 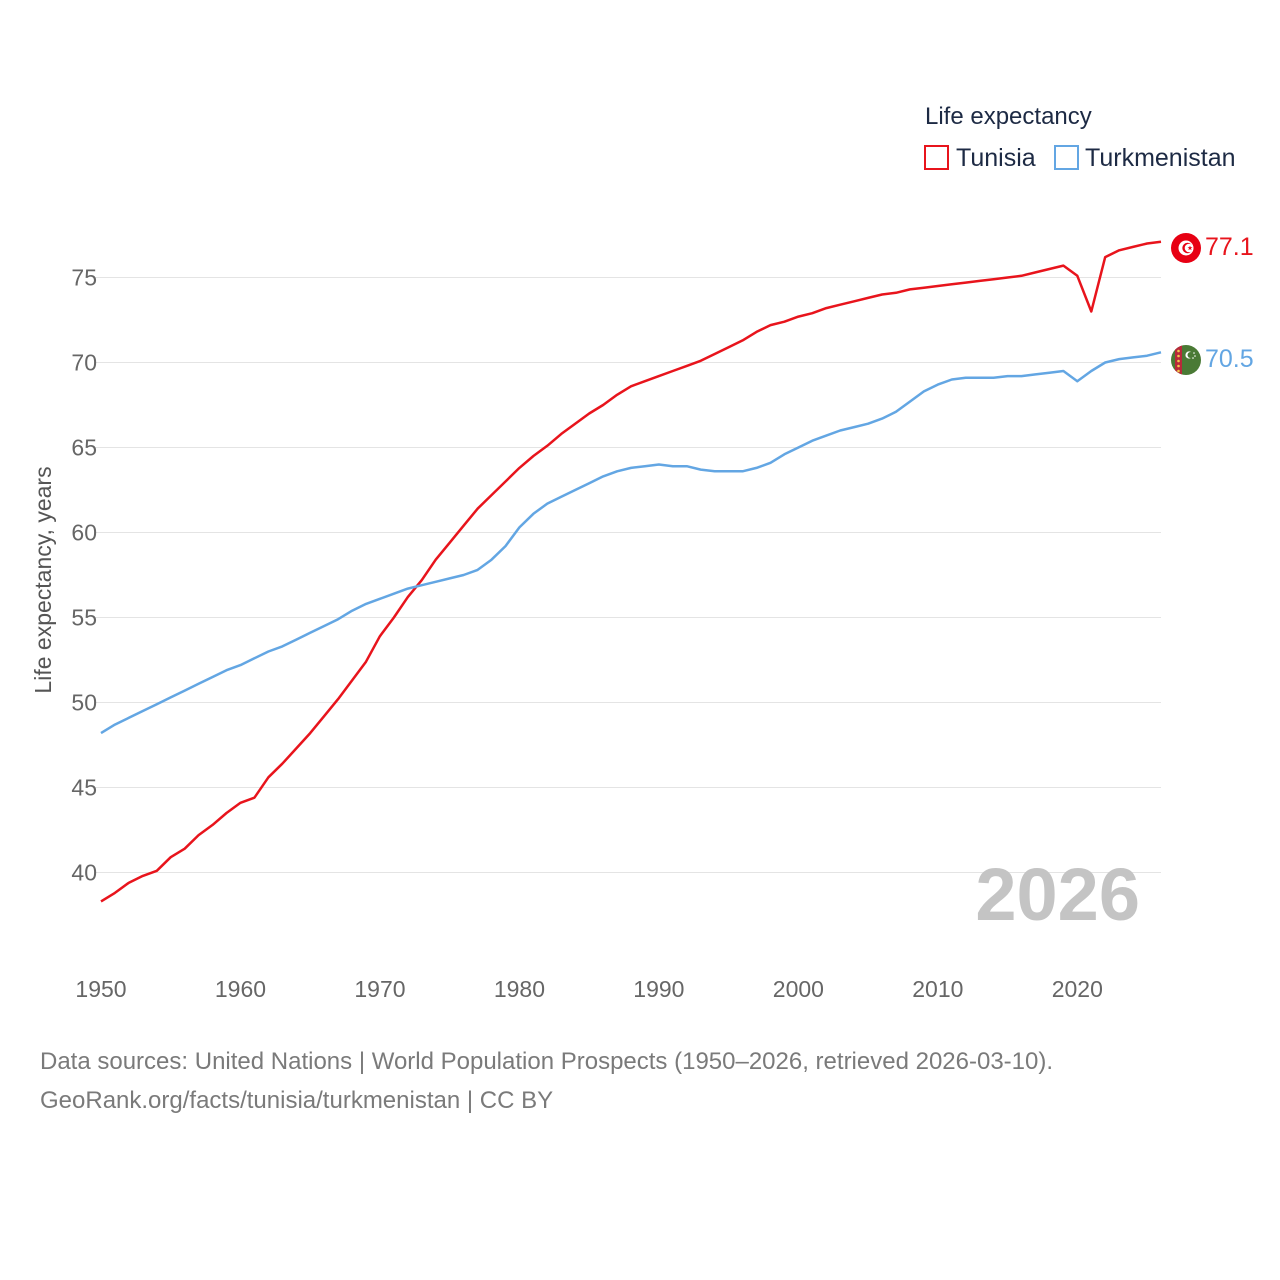 I want to click on legend-label-turkmenistan: Turkmenistan, so click(x=1160, y=158).